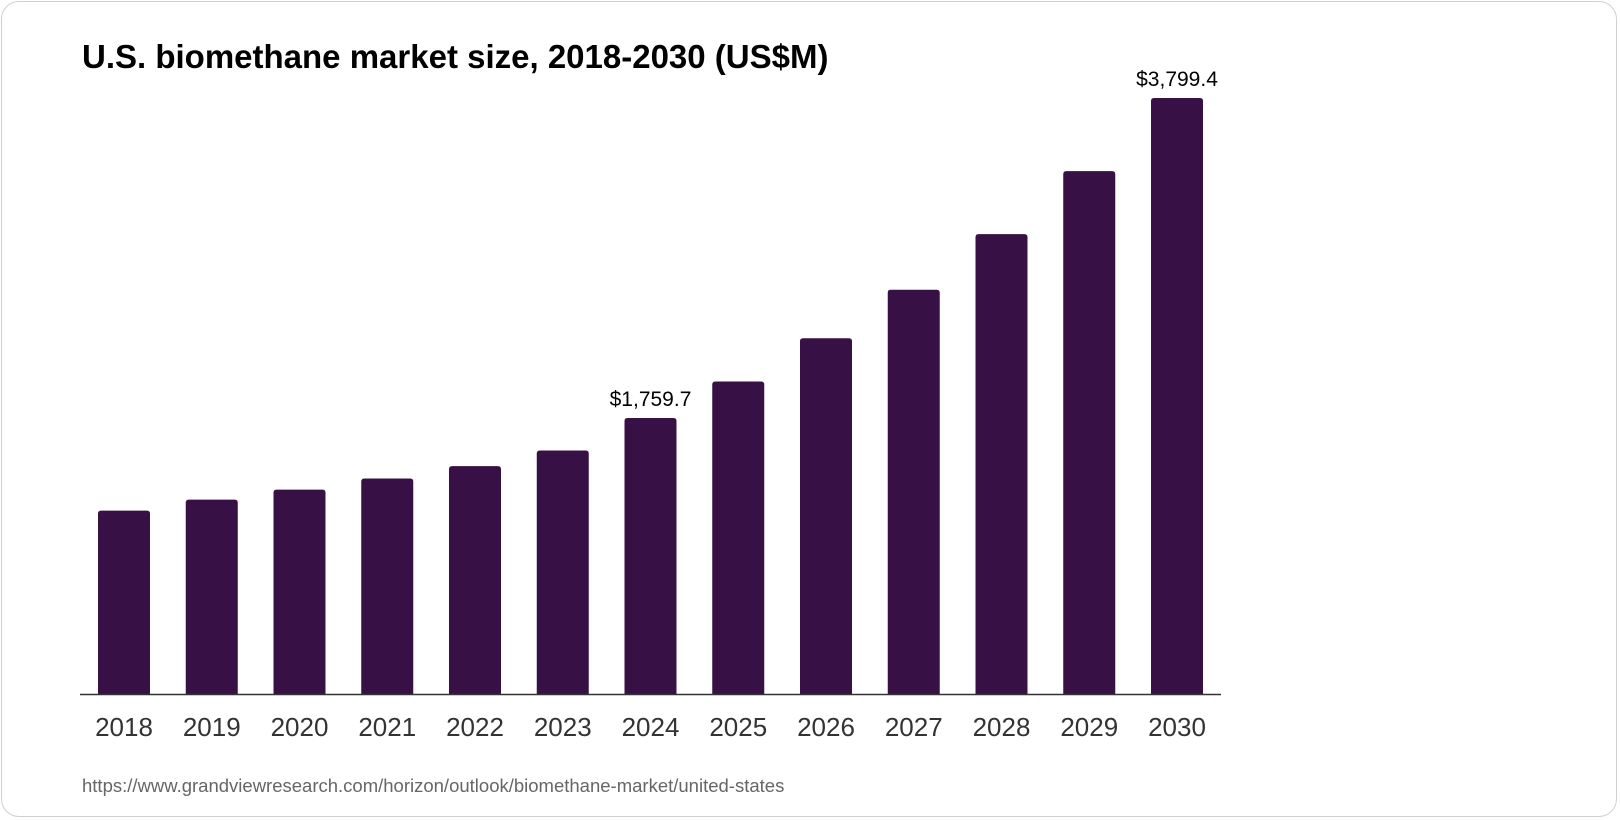 The image size is (1620, 820). What do you see at coordinates (212, 727) in the screenshot?
I see `x-tick-label: 2019` at bounding box center [212, 727].